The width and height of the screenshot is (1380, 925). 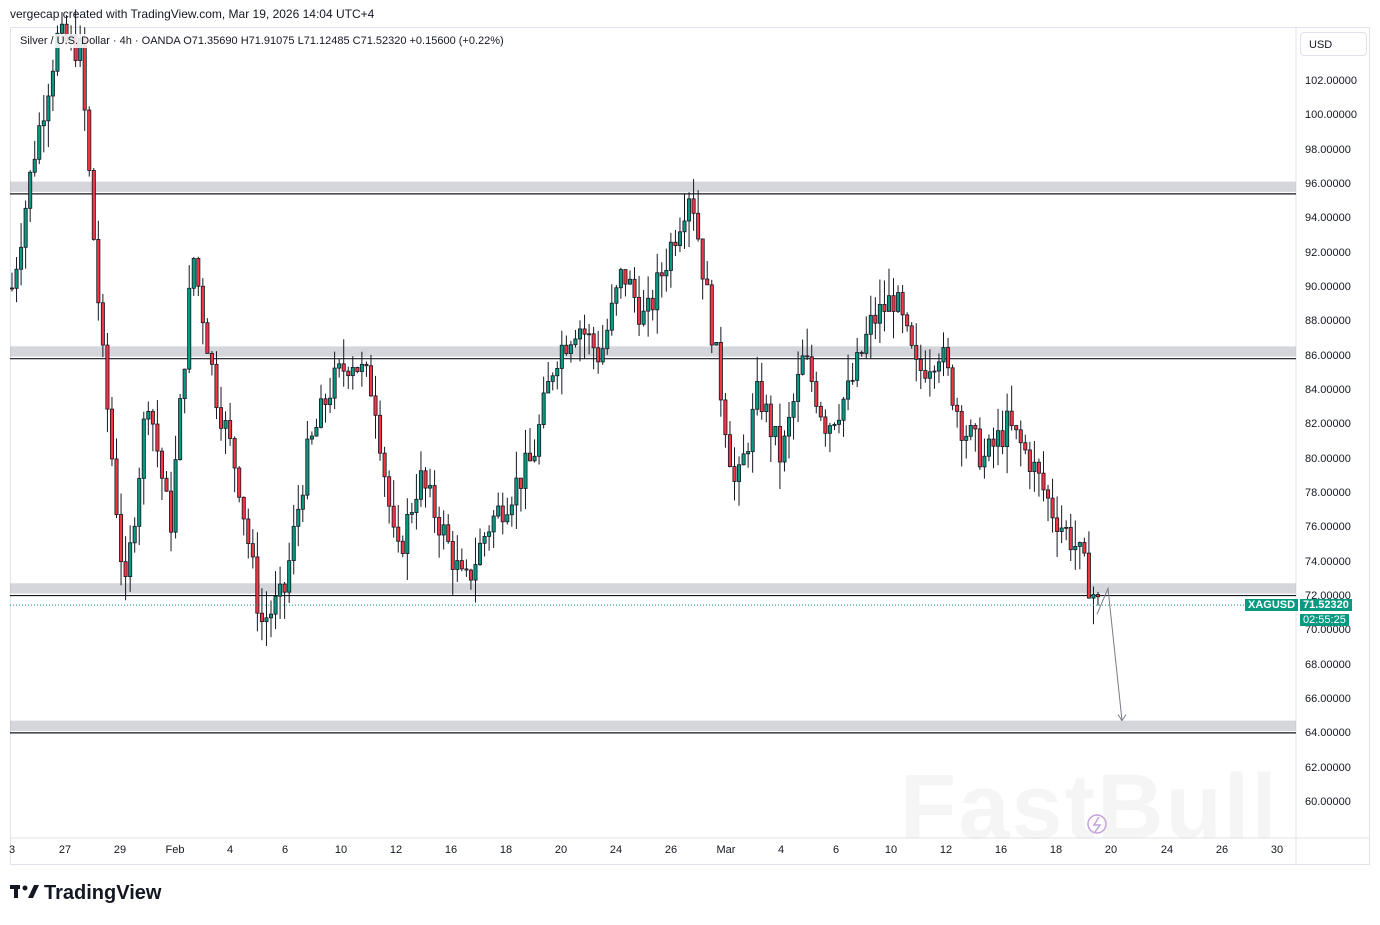 What do you see at coordinates (1331, 115) in the screenshot?
I see `price-tick-label: 100.00000` at bounding box center [1331, 115].